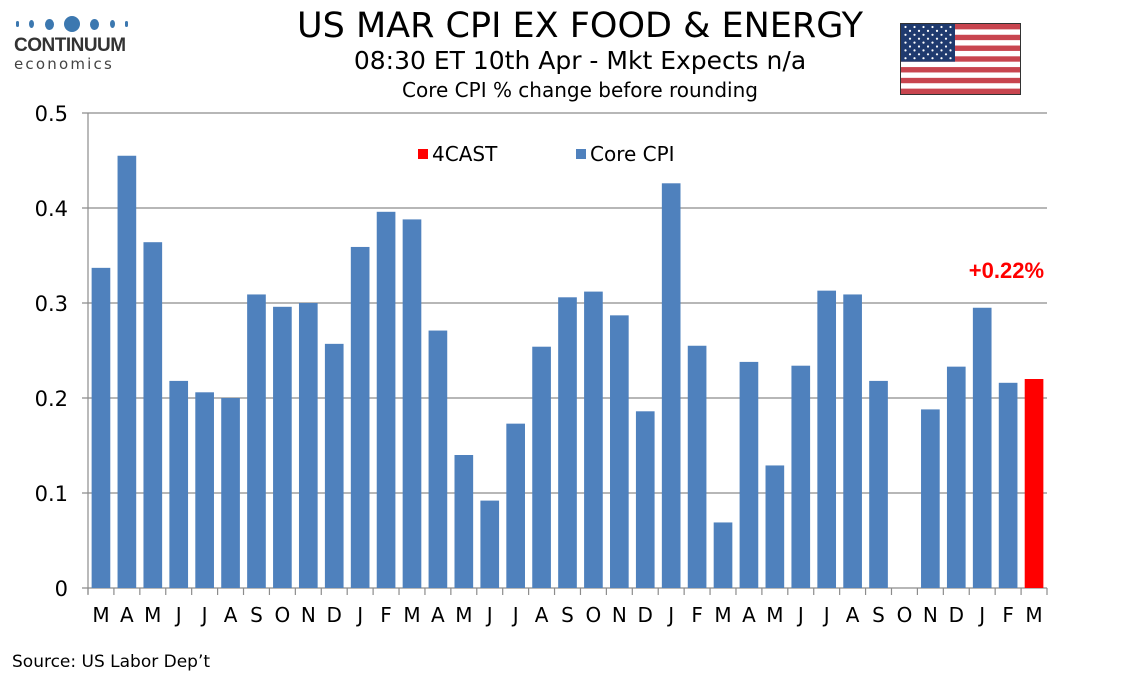 The height and width of the screenshot is (680, 1134). What do you see at coordinates (960, 59) in the screenshot?
I see `us-flag-icon` at bounding box center [960, 59].